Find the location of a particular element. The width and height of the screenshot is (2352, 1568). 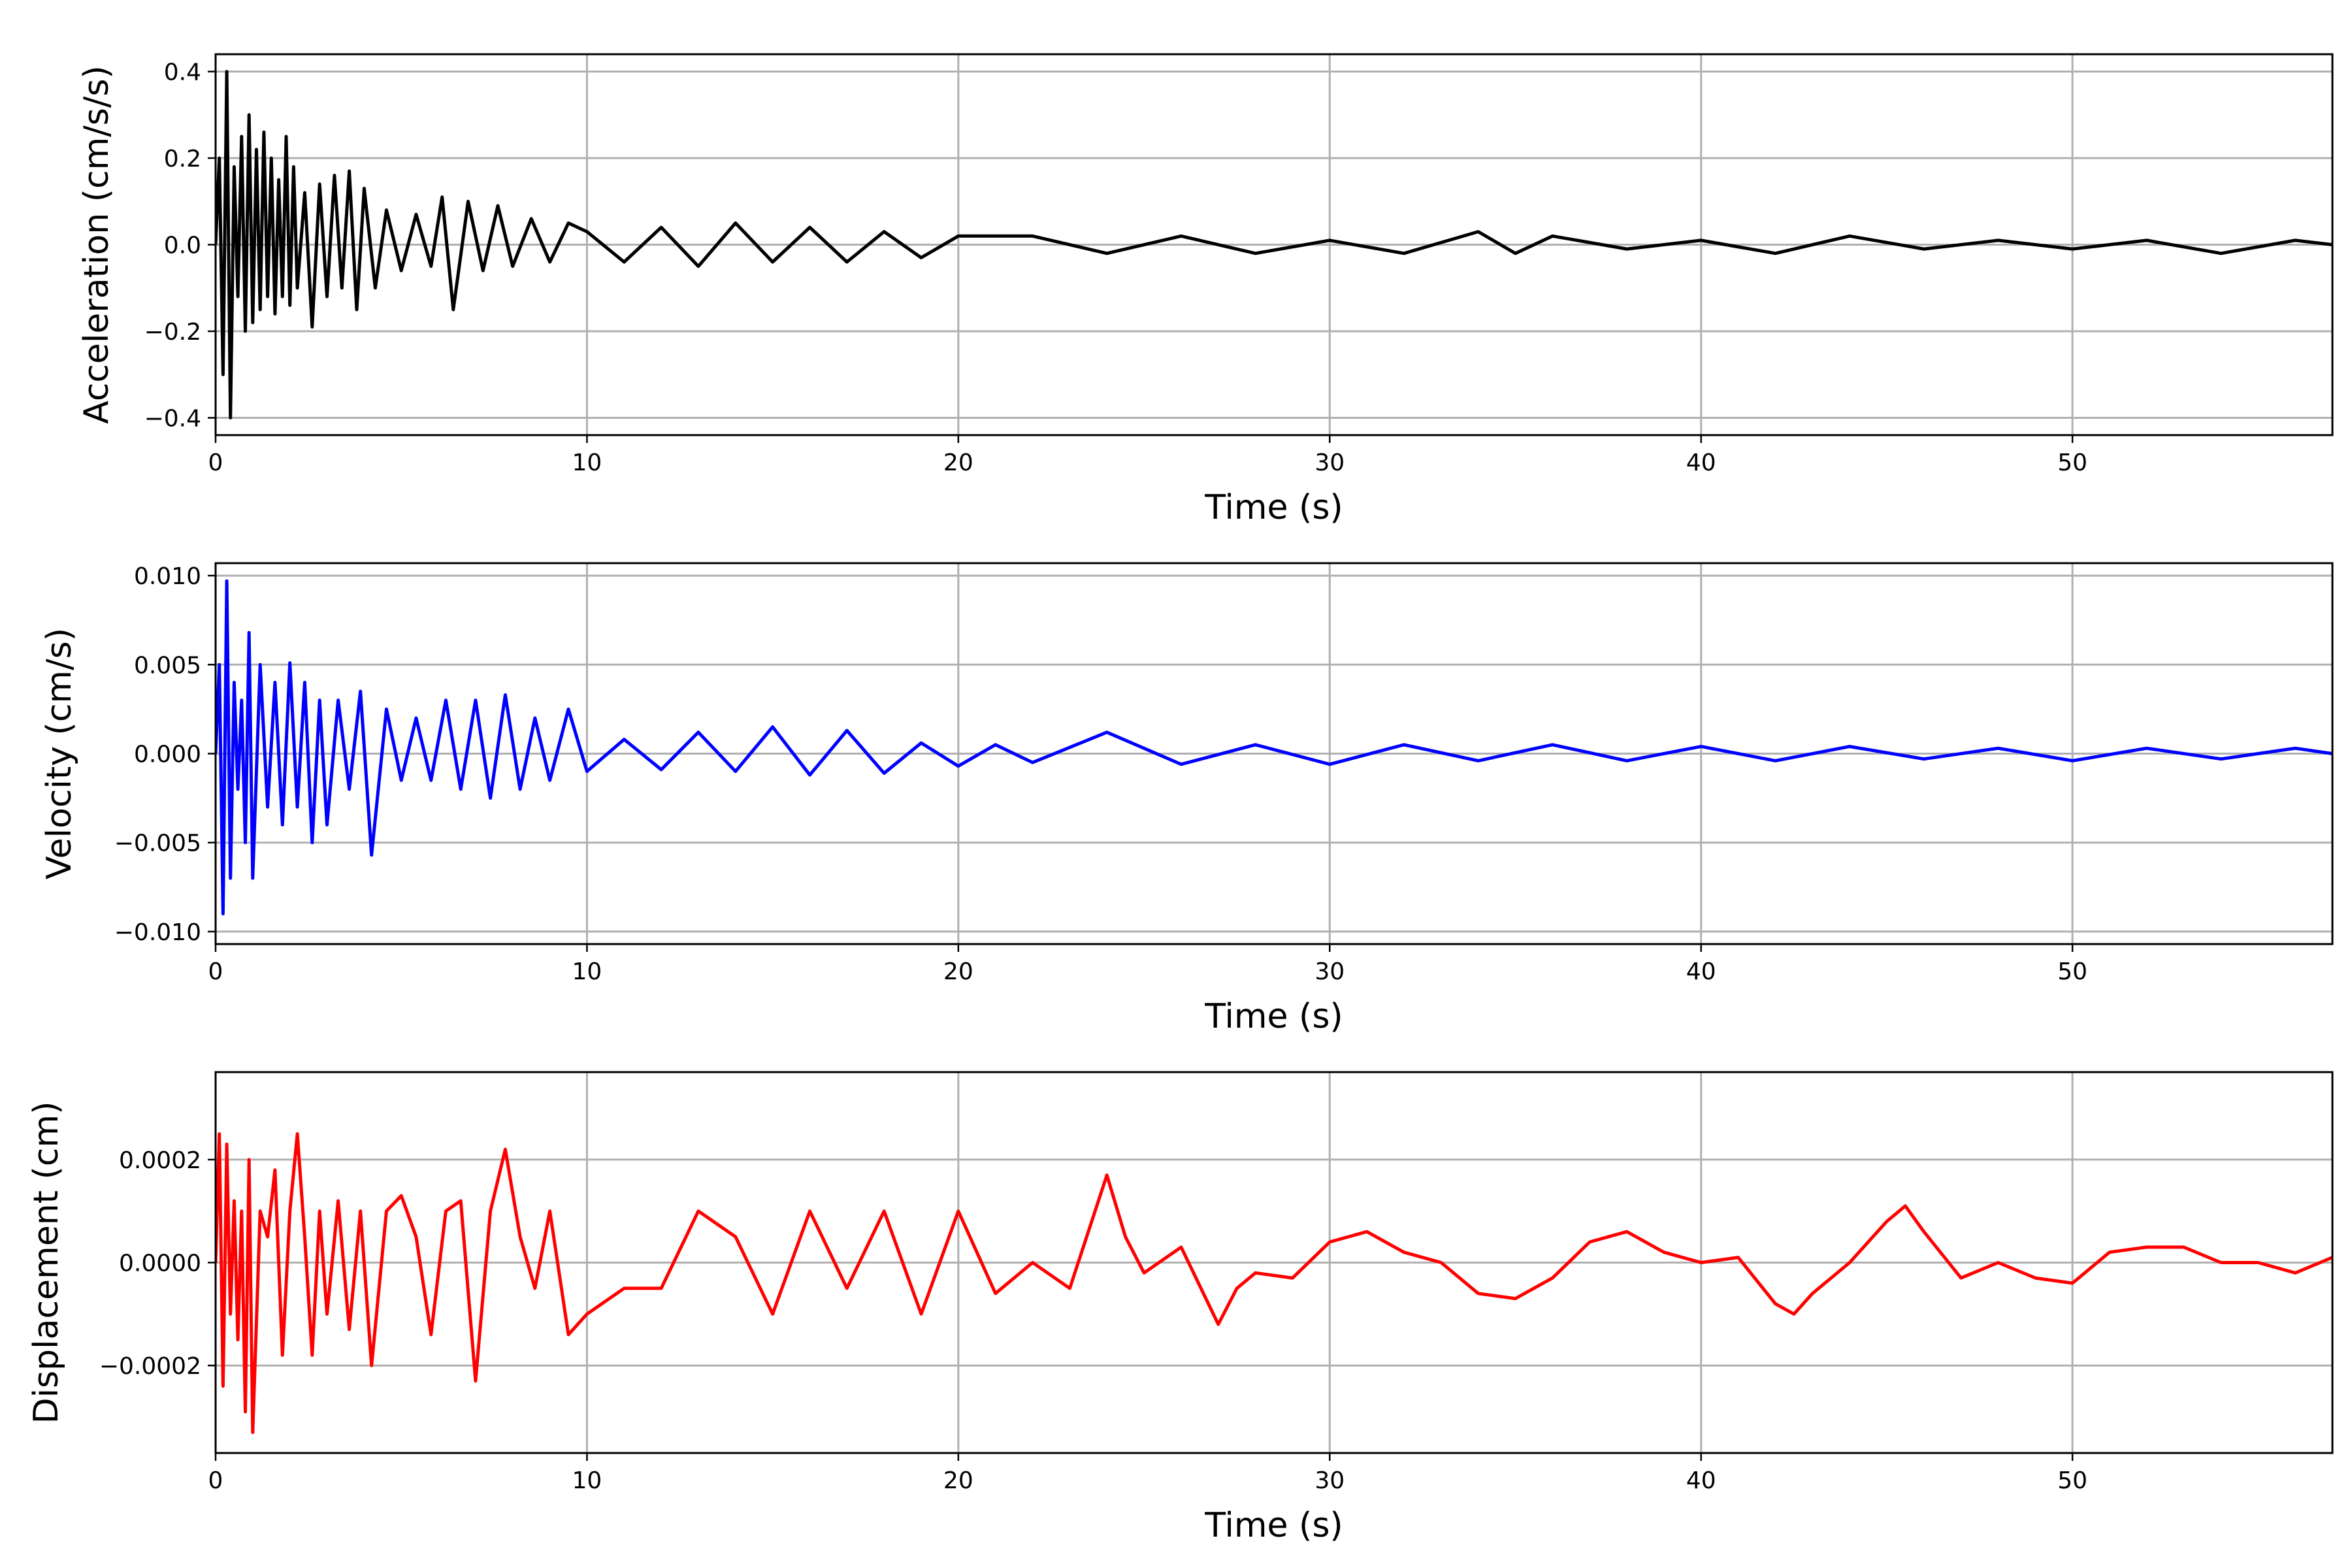

y-tick-label: 0.005 is located at coordinates (167, 665).